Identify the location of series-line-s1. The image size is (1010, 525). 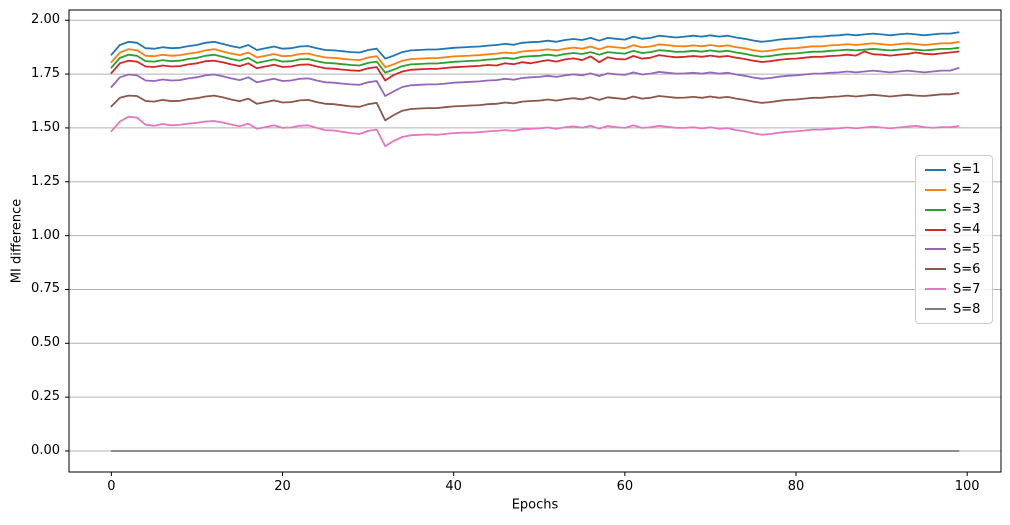
(535, 45).